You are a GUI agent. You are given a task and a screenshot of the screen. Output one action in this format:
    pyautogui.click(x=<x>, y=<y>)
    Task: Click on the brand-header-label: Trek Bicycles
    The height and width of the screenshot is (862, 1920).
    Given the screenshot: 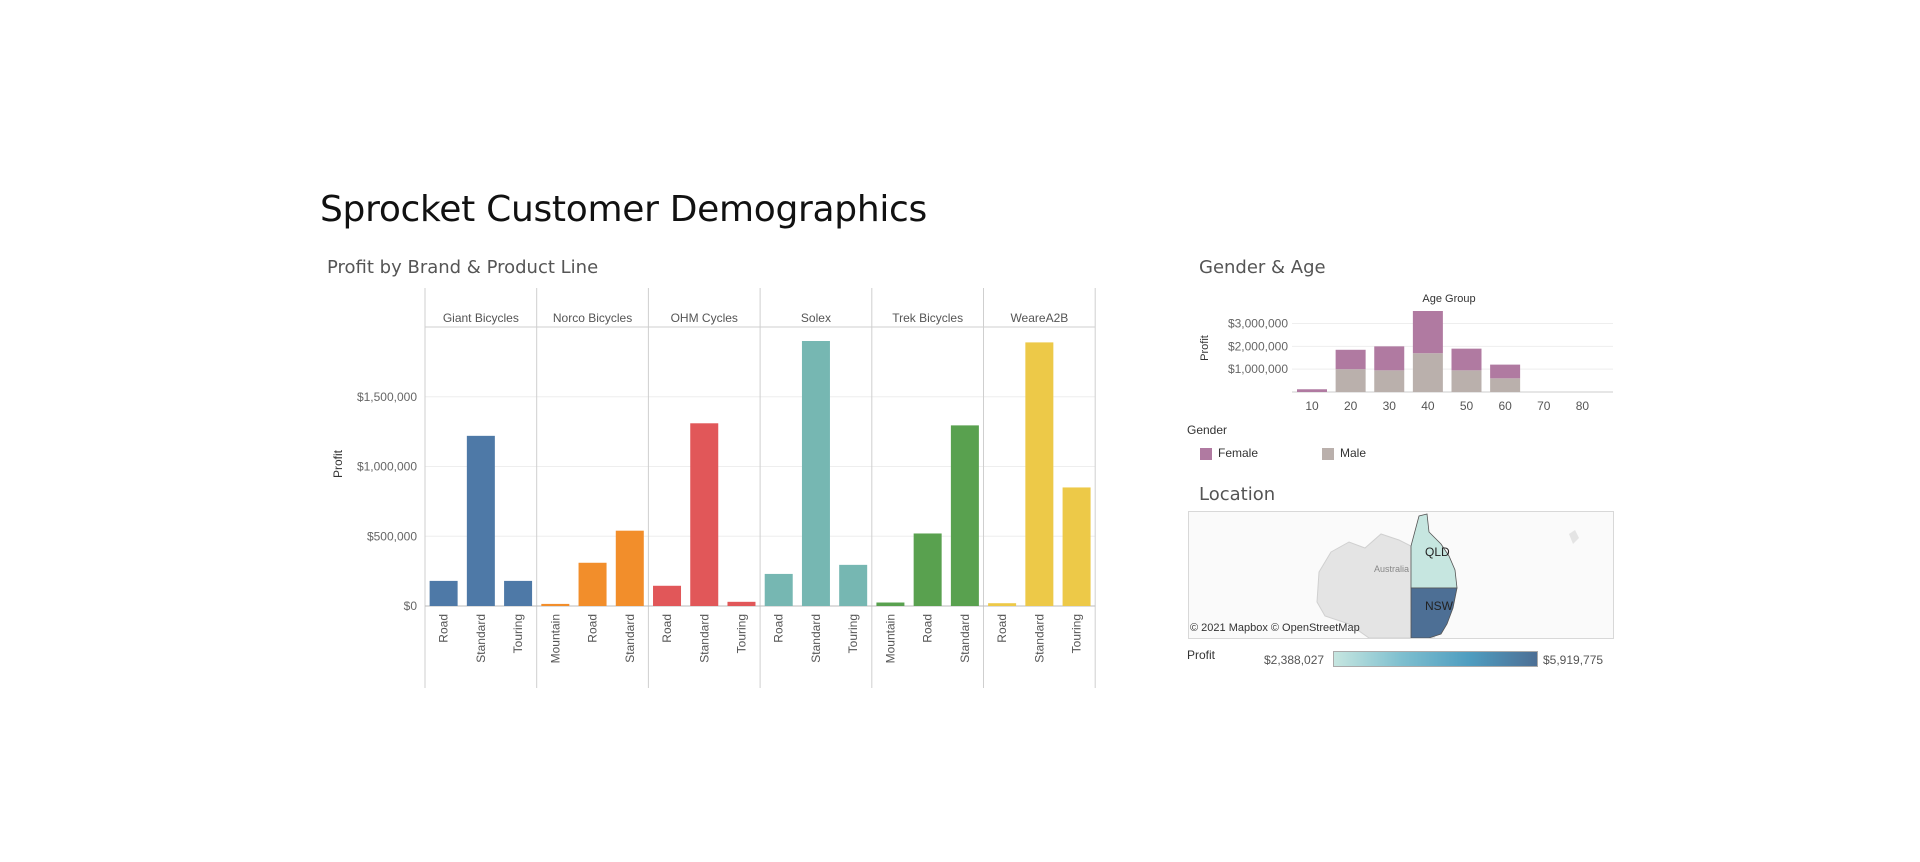 What is the action you would take?
    pyautogui.click(x=927, y=318)
    